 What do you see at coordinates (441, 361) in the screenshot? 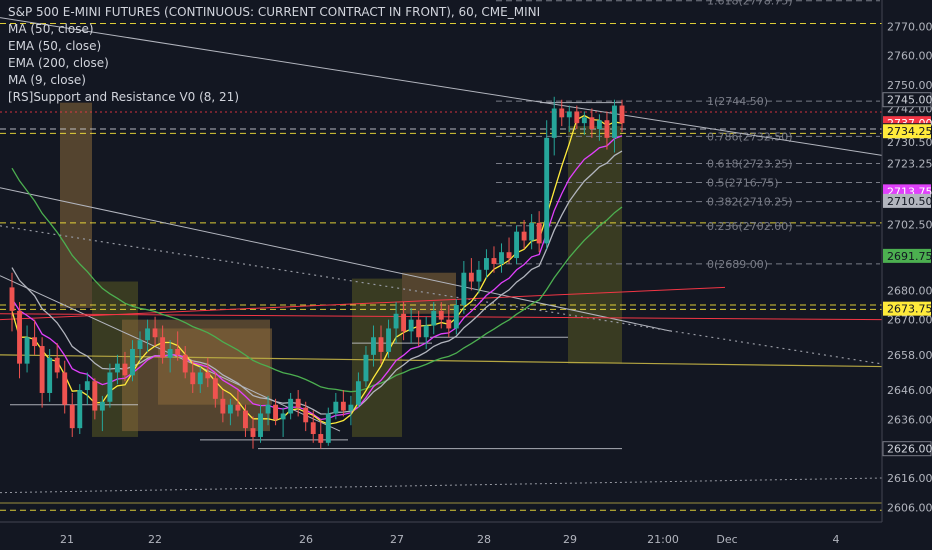
I see `trendline` at bounding box center [441, 361].